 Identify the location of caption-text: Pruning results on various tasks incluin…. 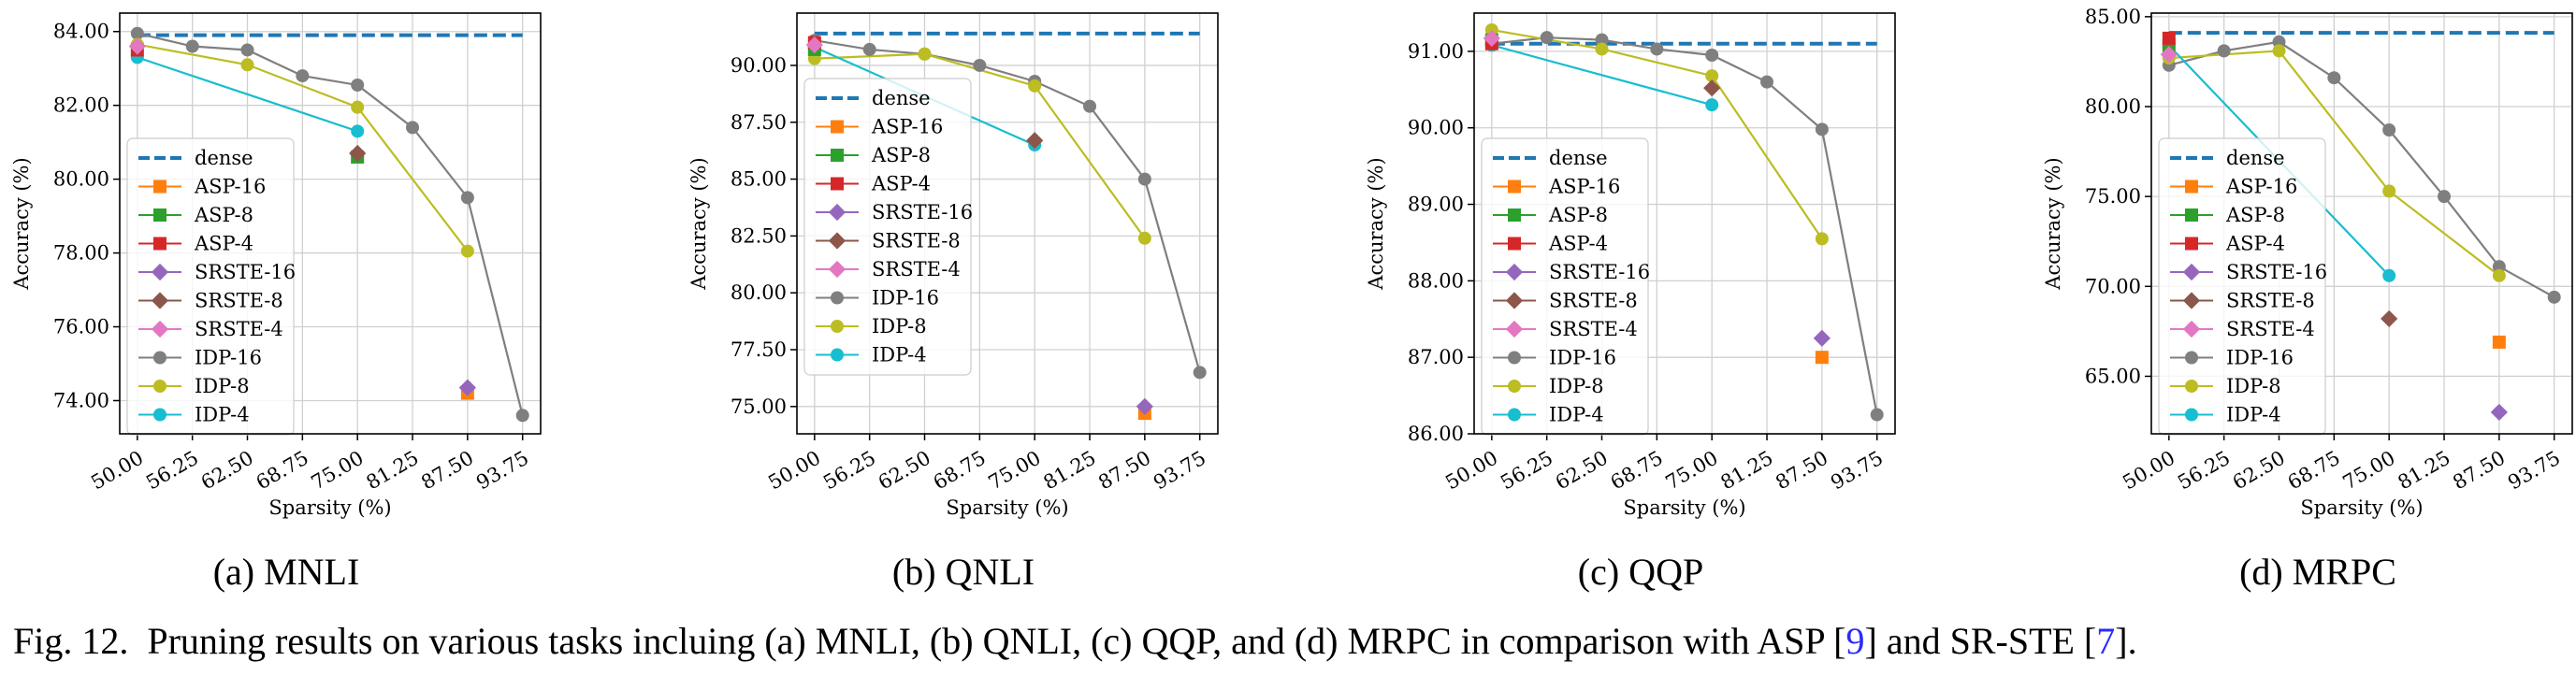
(996, 641).